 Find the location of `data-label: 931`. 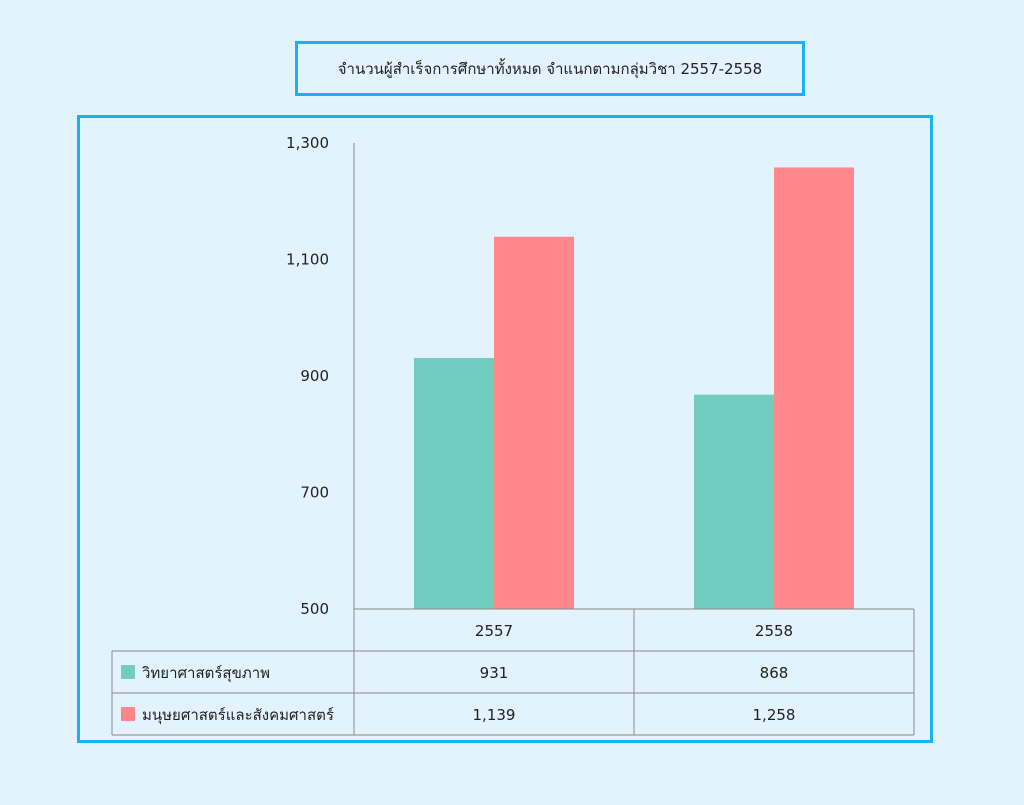

data-label: 931 is located at coordinates (494, 673).